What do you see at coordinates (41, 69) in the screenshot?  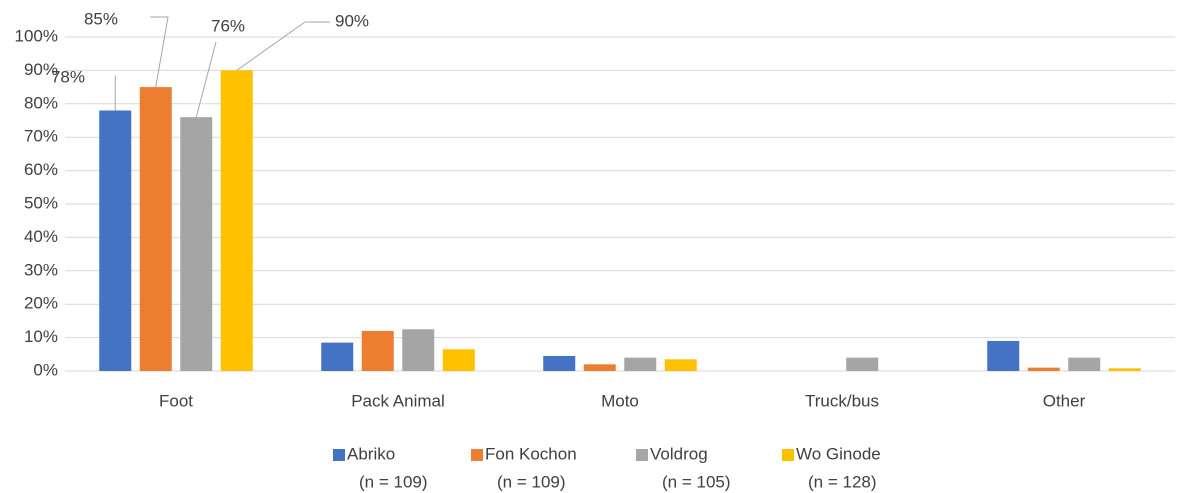 I see `y-tick-label: 90%` at bounding box center [41, 69].